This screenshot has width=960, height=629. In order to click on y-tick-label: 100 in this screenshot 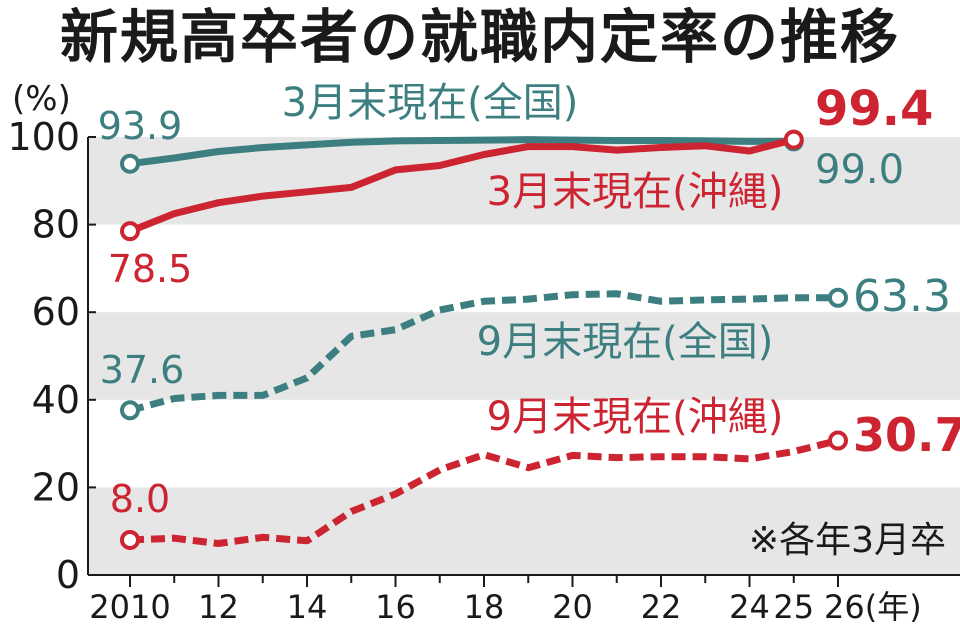, I will do `click(43, 137)`.